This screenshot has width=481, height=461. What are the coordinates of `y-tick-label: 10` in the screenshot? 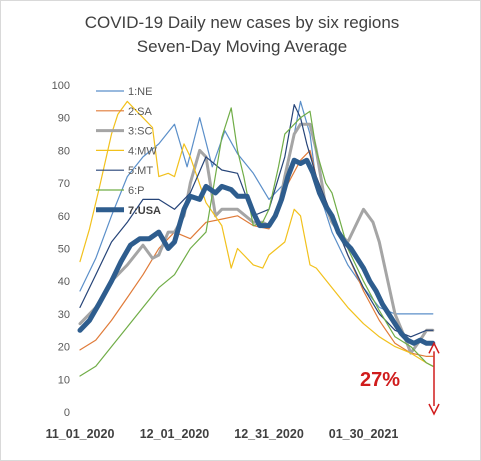 It's located at (64, 380).